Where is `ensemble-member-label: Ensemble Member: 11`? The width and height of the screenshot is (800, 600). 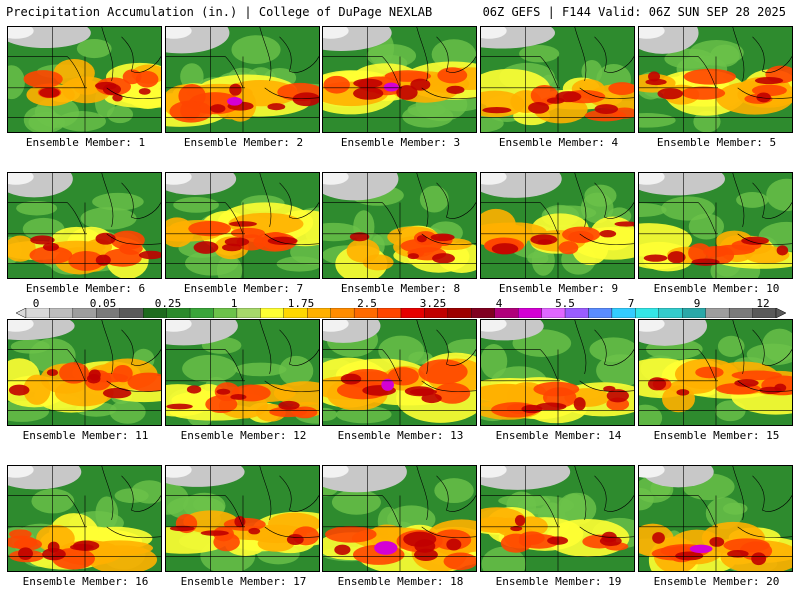 ensemble-member-label: Ensemble Member: 11 is located at coordinates (85, 435).